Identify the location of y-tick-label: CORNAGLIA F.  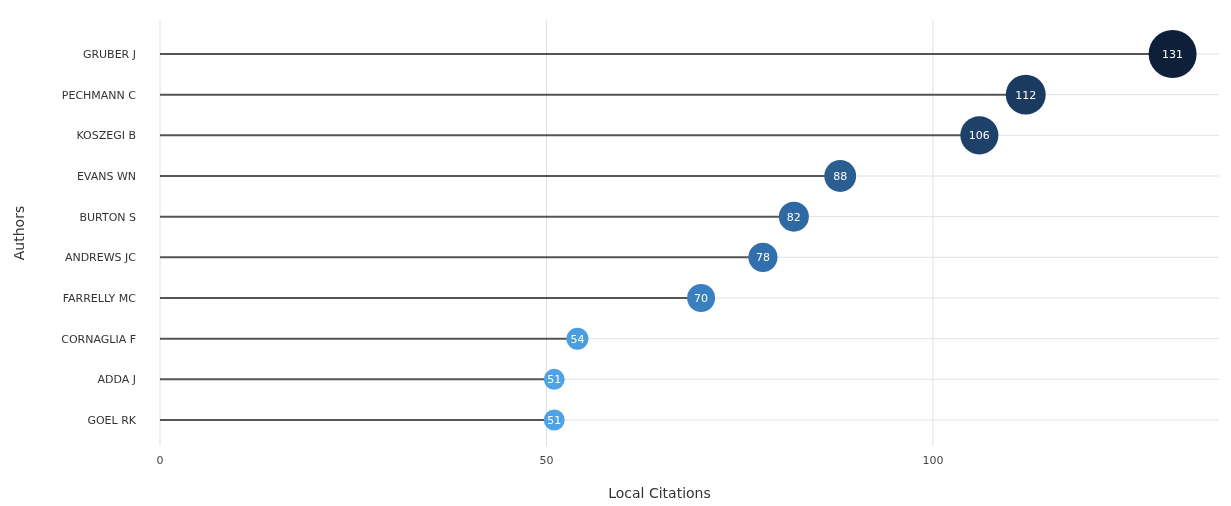
(98, 339).